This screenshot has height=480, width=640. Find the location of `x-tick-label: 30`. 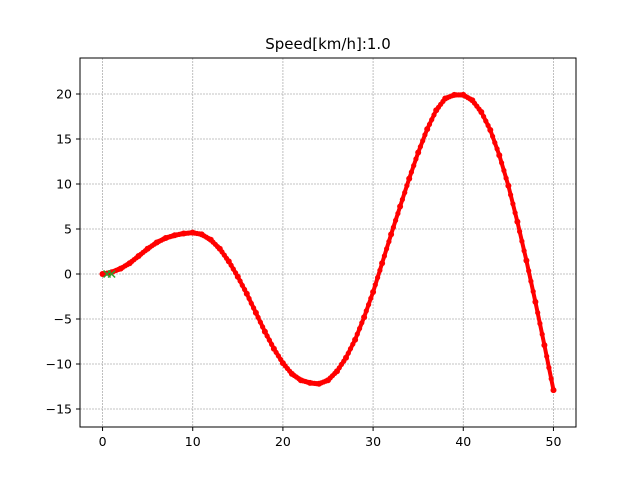

x-tick-label: 30 is located at coordinates (373, 441).